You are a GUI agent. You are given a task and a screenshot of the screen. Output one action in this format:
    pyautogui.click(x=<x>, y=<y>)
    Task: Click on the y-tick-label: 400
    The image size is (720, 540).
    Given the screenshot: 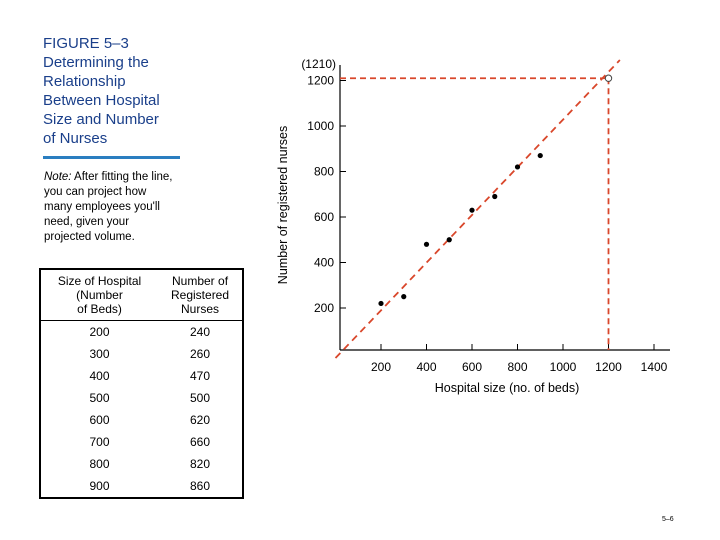 What is the action you would take?
    pyautogui.click(x=324, y=263)
    